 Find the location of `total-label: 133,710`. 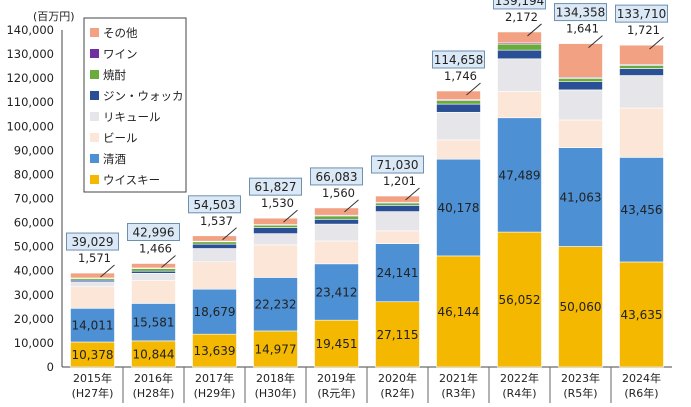

total-label: 133,710 is located at coordinates (642, 14).